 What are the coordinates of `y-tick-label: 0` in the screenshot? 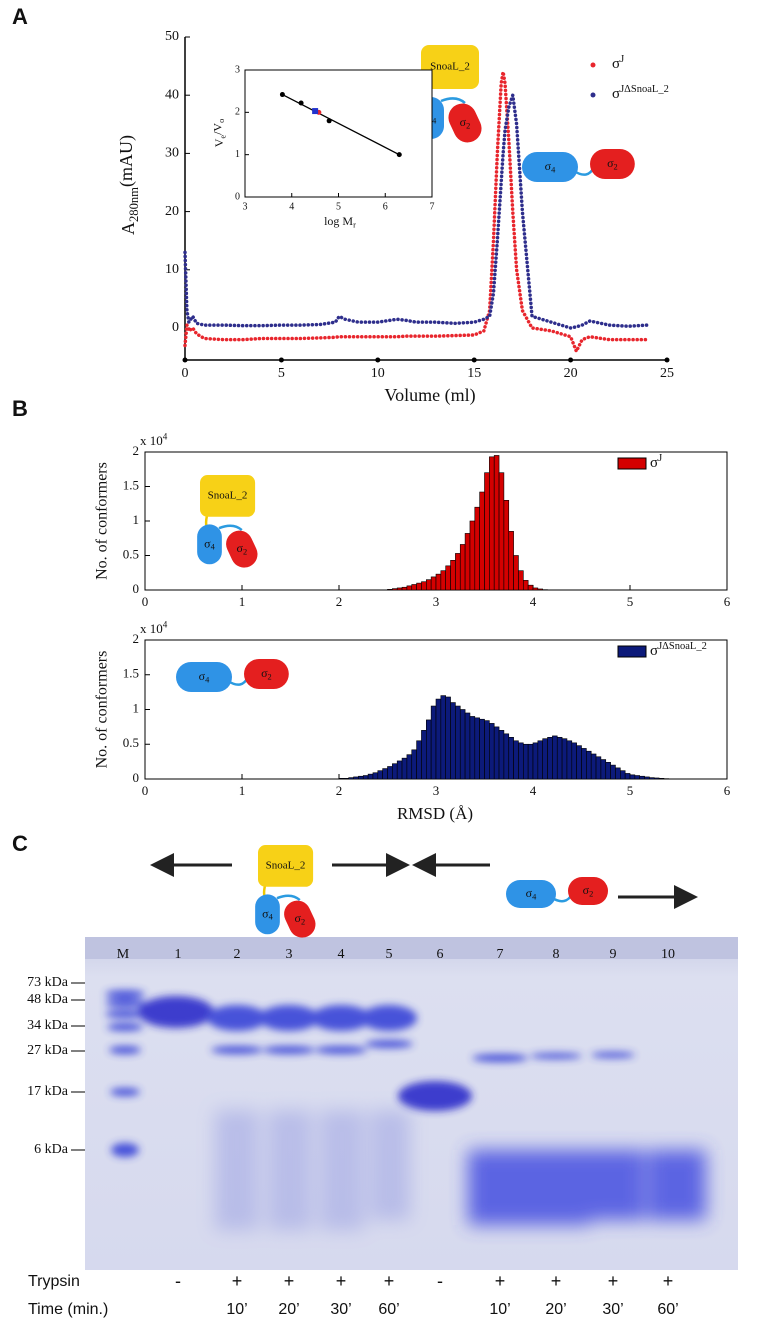 It's located at (136, 777).